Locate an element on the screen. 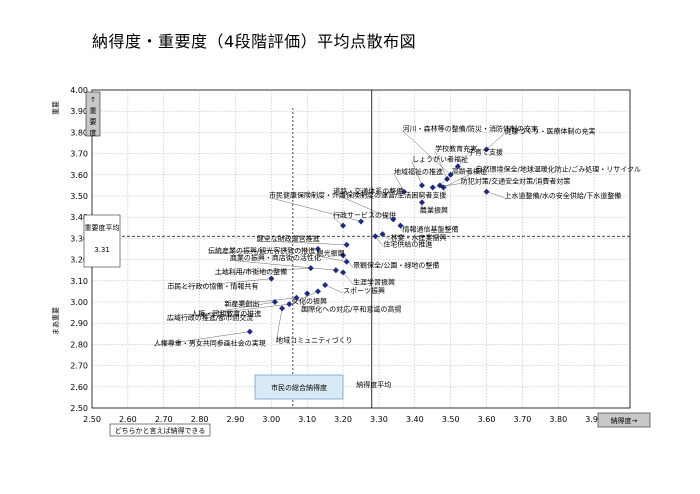  point-label: 自然環境保全/地球温暖化防止/ごみ処理・リサイクル is located at coordinates (557, 169).